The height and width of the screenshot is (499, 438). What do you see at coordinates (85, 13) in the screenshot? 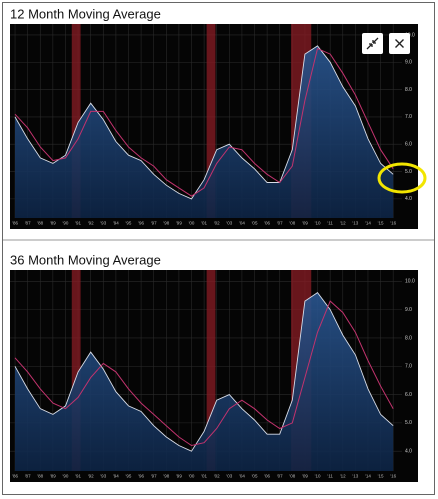
I see `chart-title: 12 Month Moving Average` at bounding box center [85, 13].